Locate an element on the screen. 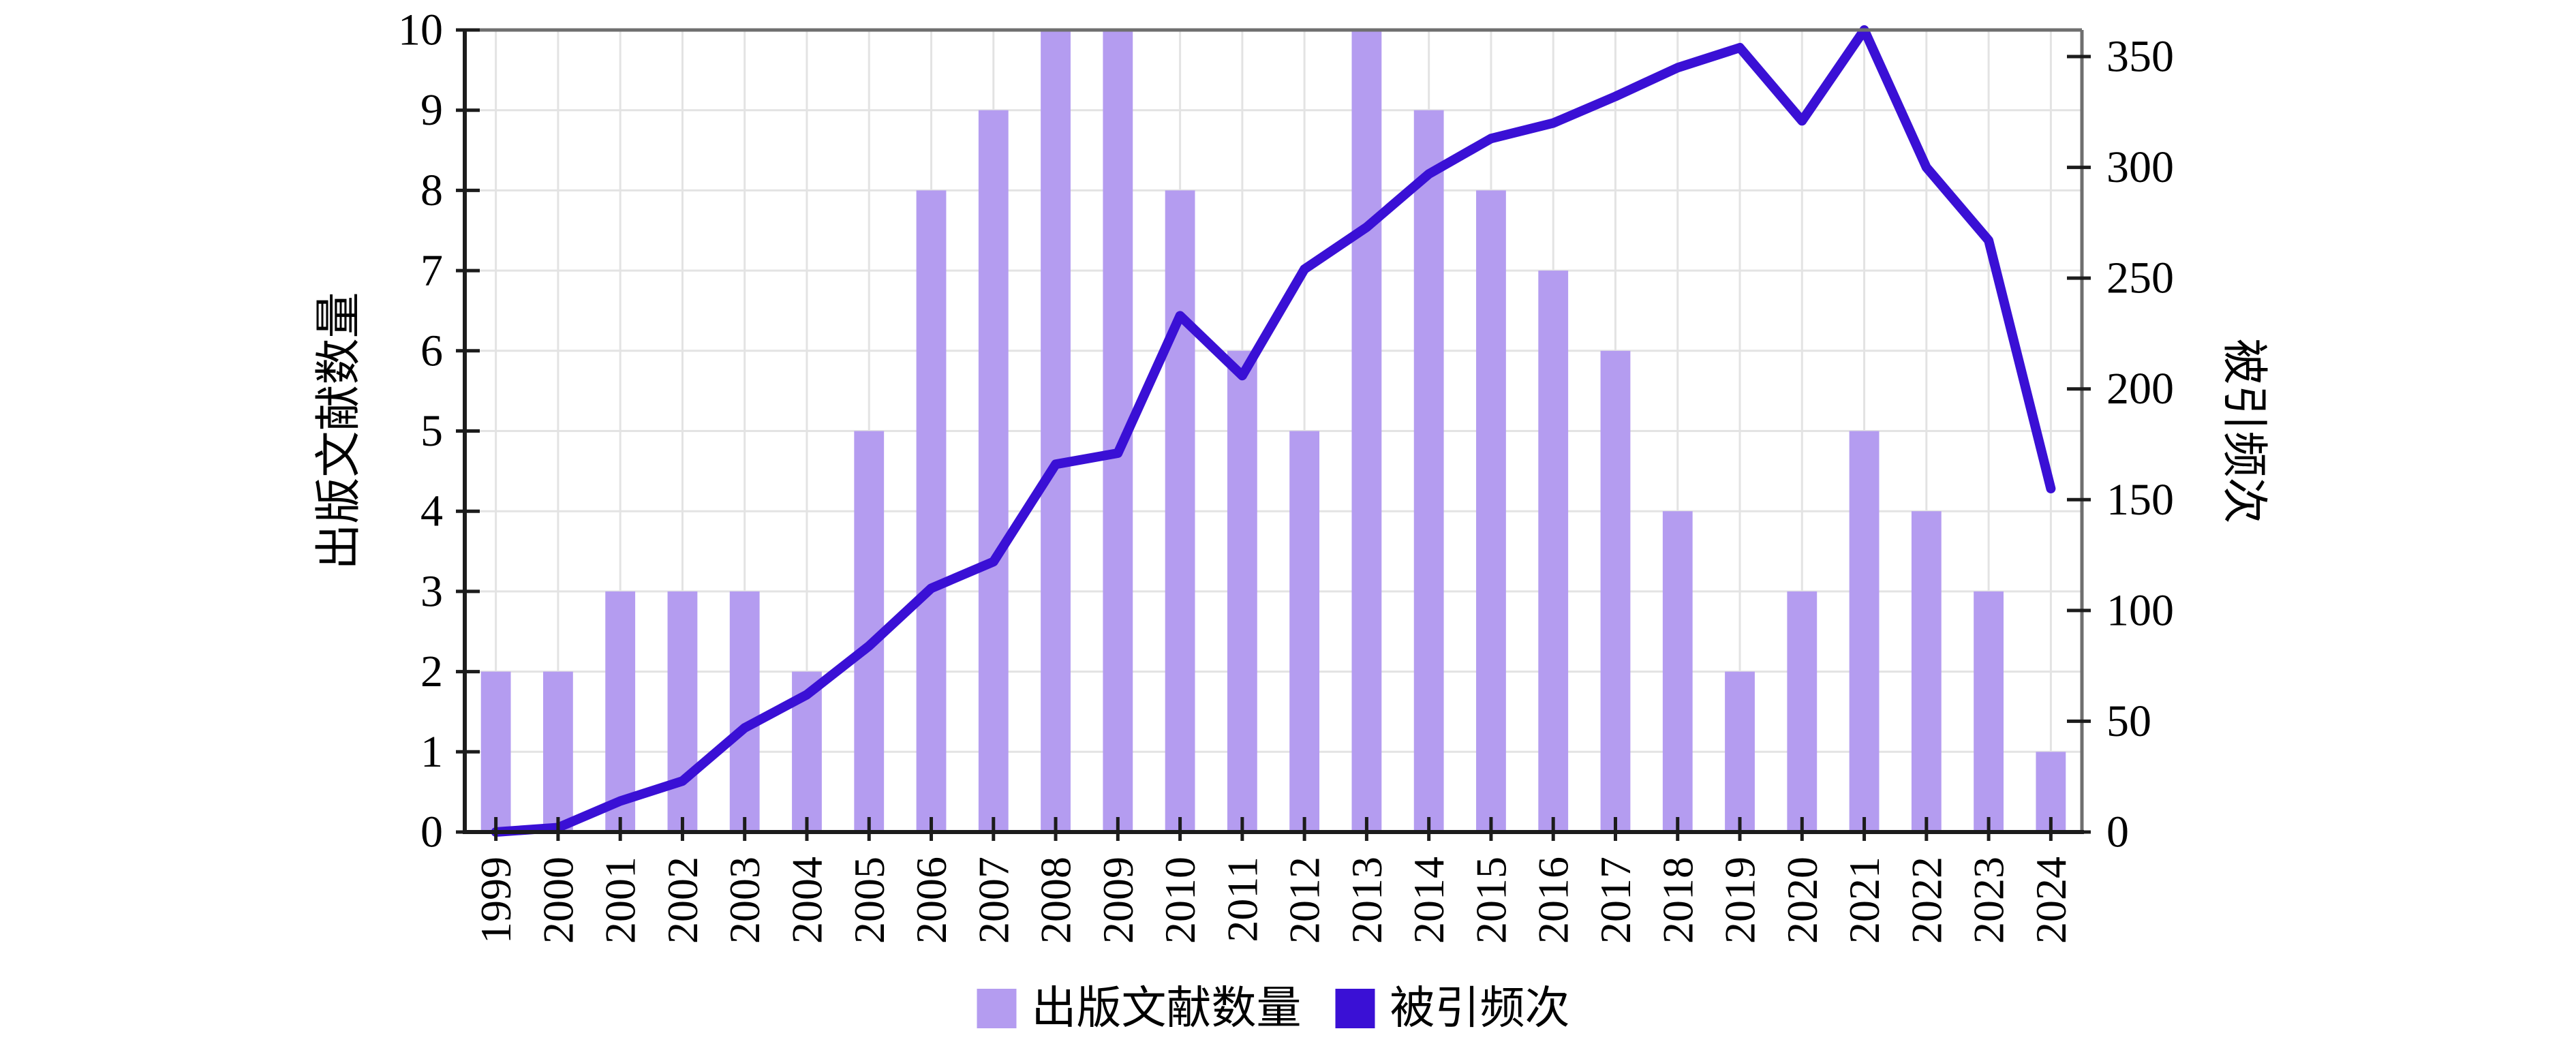  left-axis-tick-label: 10 is located at coordinates (420, 30).